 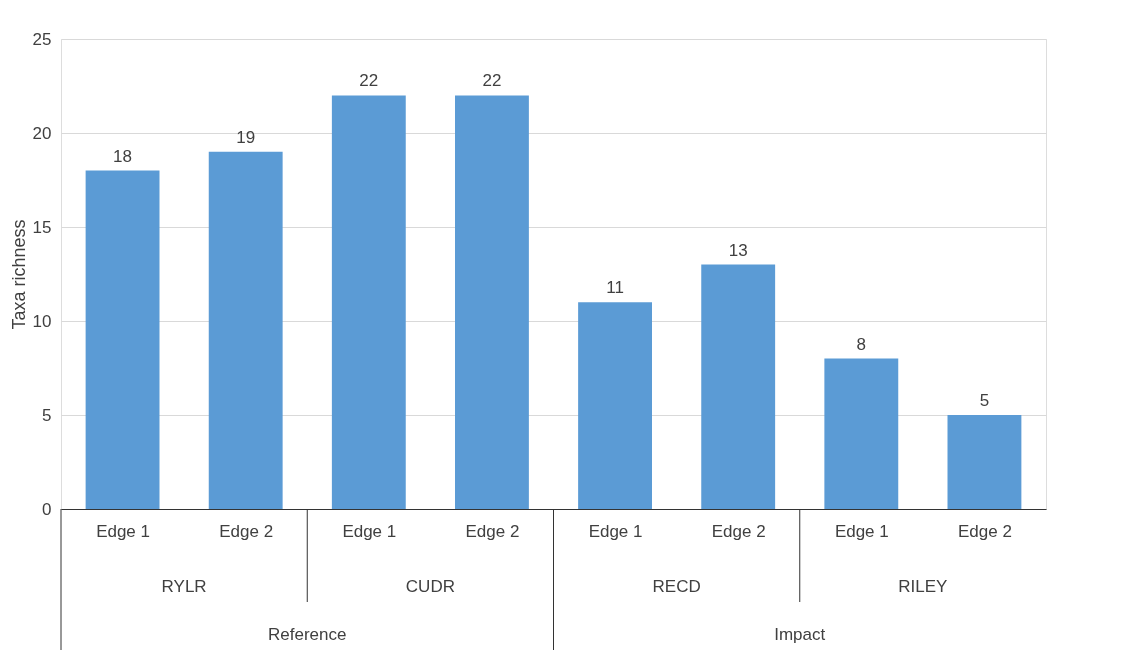 I want to click on data-label: 13, so click(x=738, y=250).